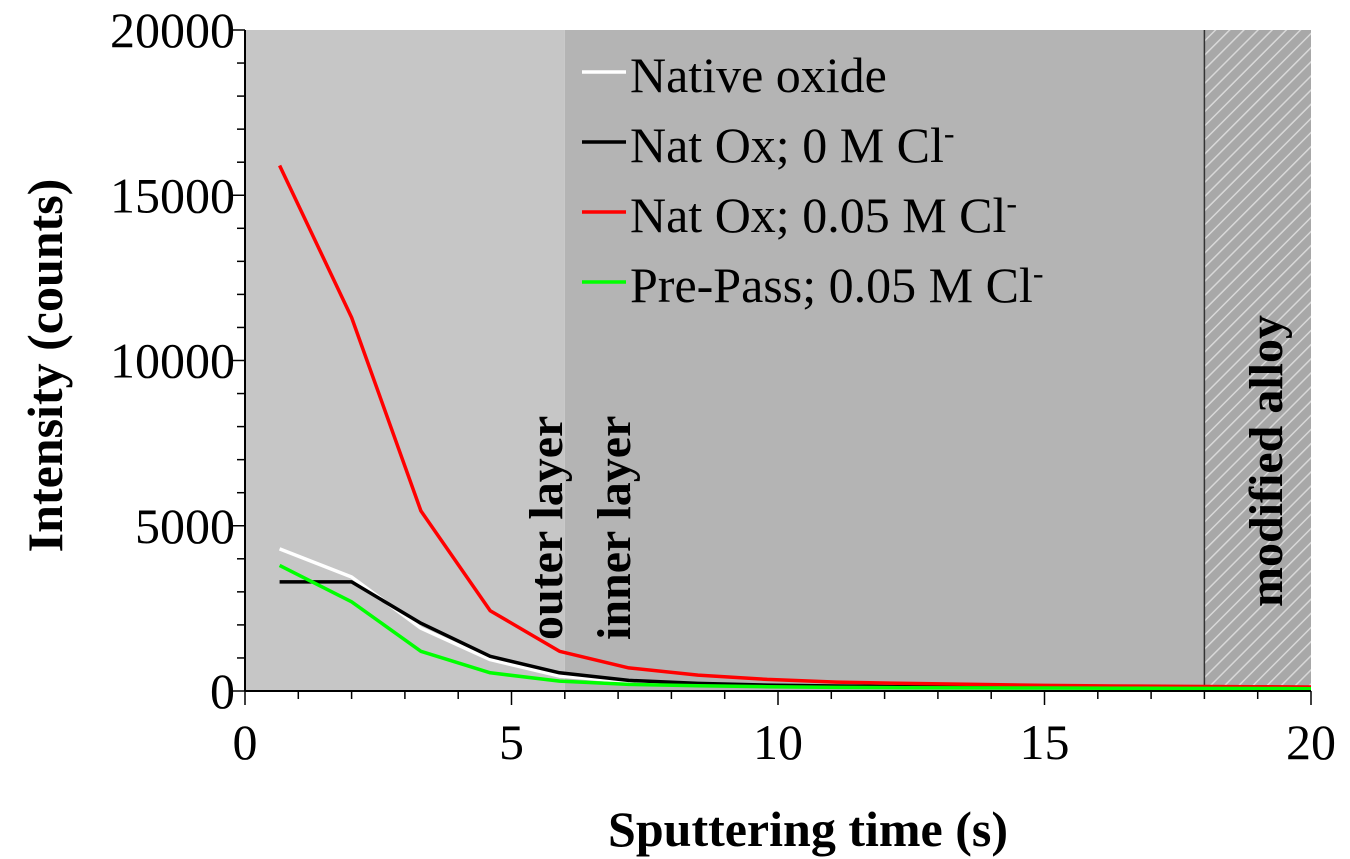 This screenshot has height=859, width=1350. I want to click on legend-entry-2: Nat Ox; 0.05 M Cl-, so click(823, 214).